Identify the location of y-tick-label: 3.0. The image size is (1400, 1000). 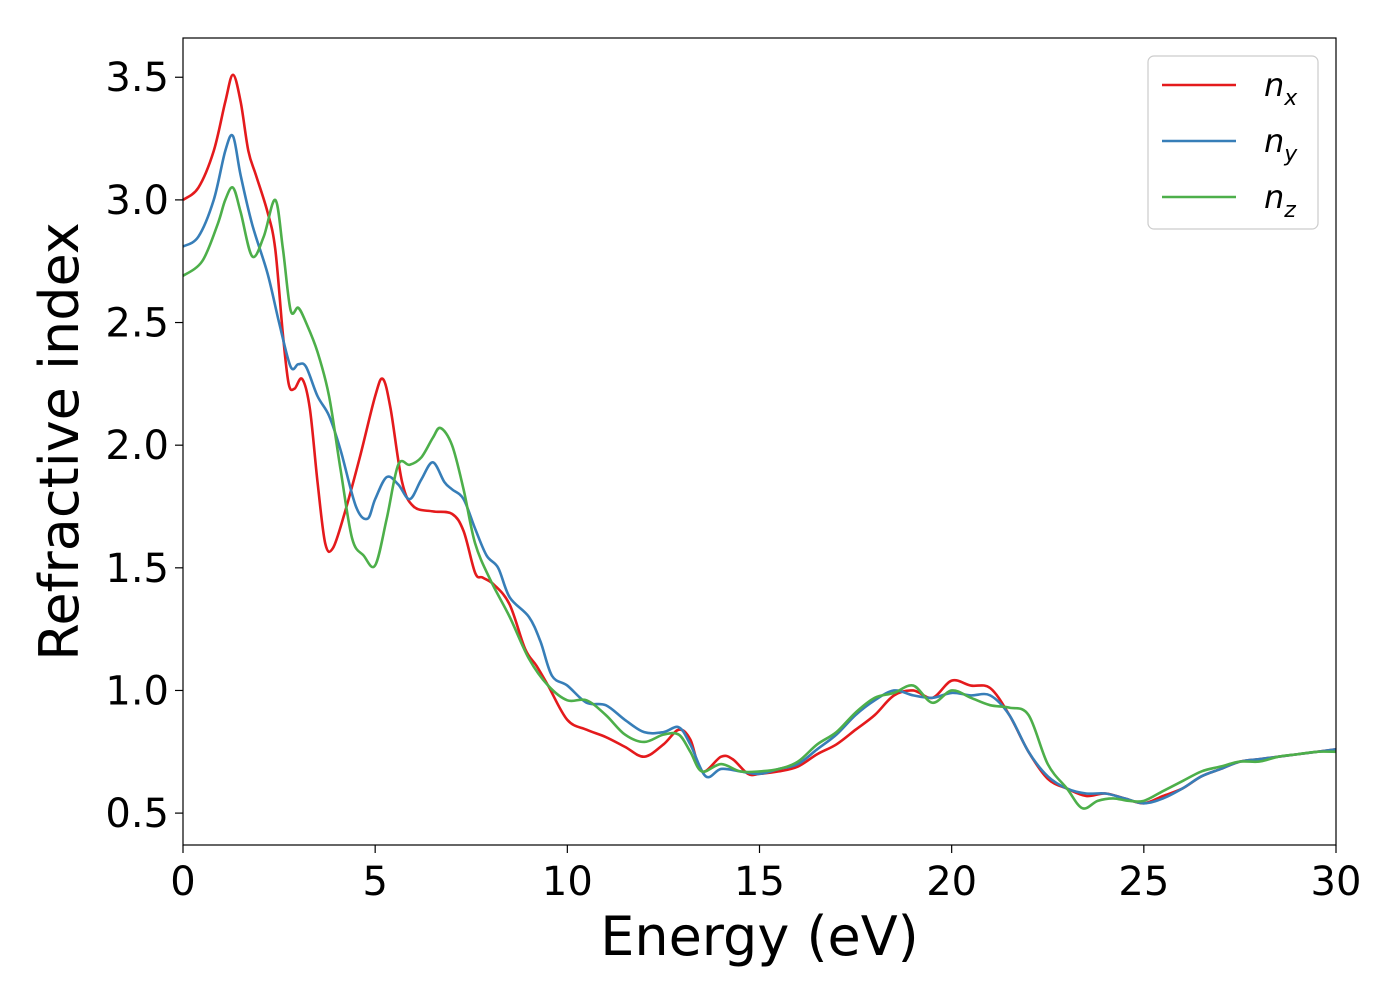
(137, 201).